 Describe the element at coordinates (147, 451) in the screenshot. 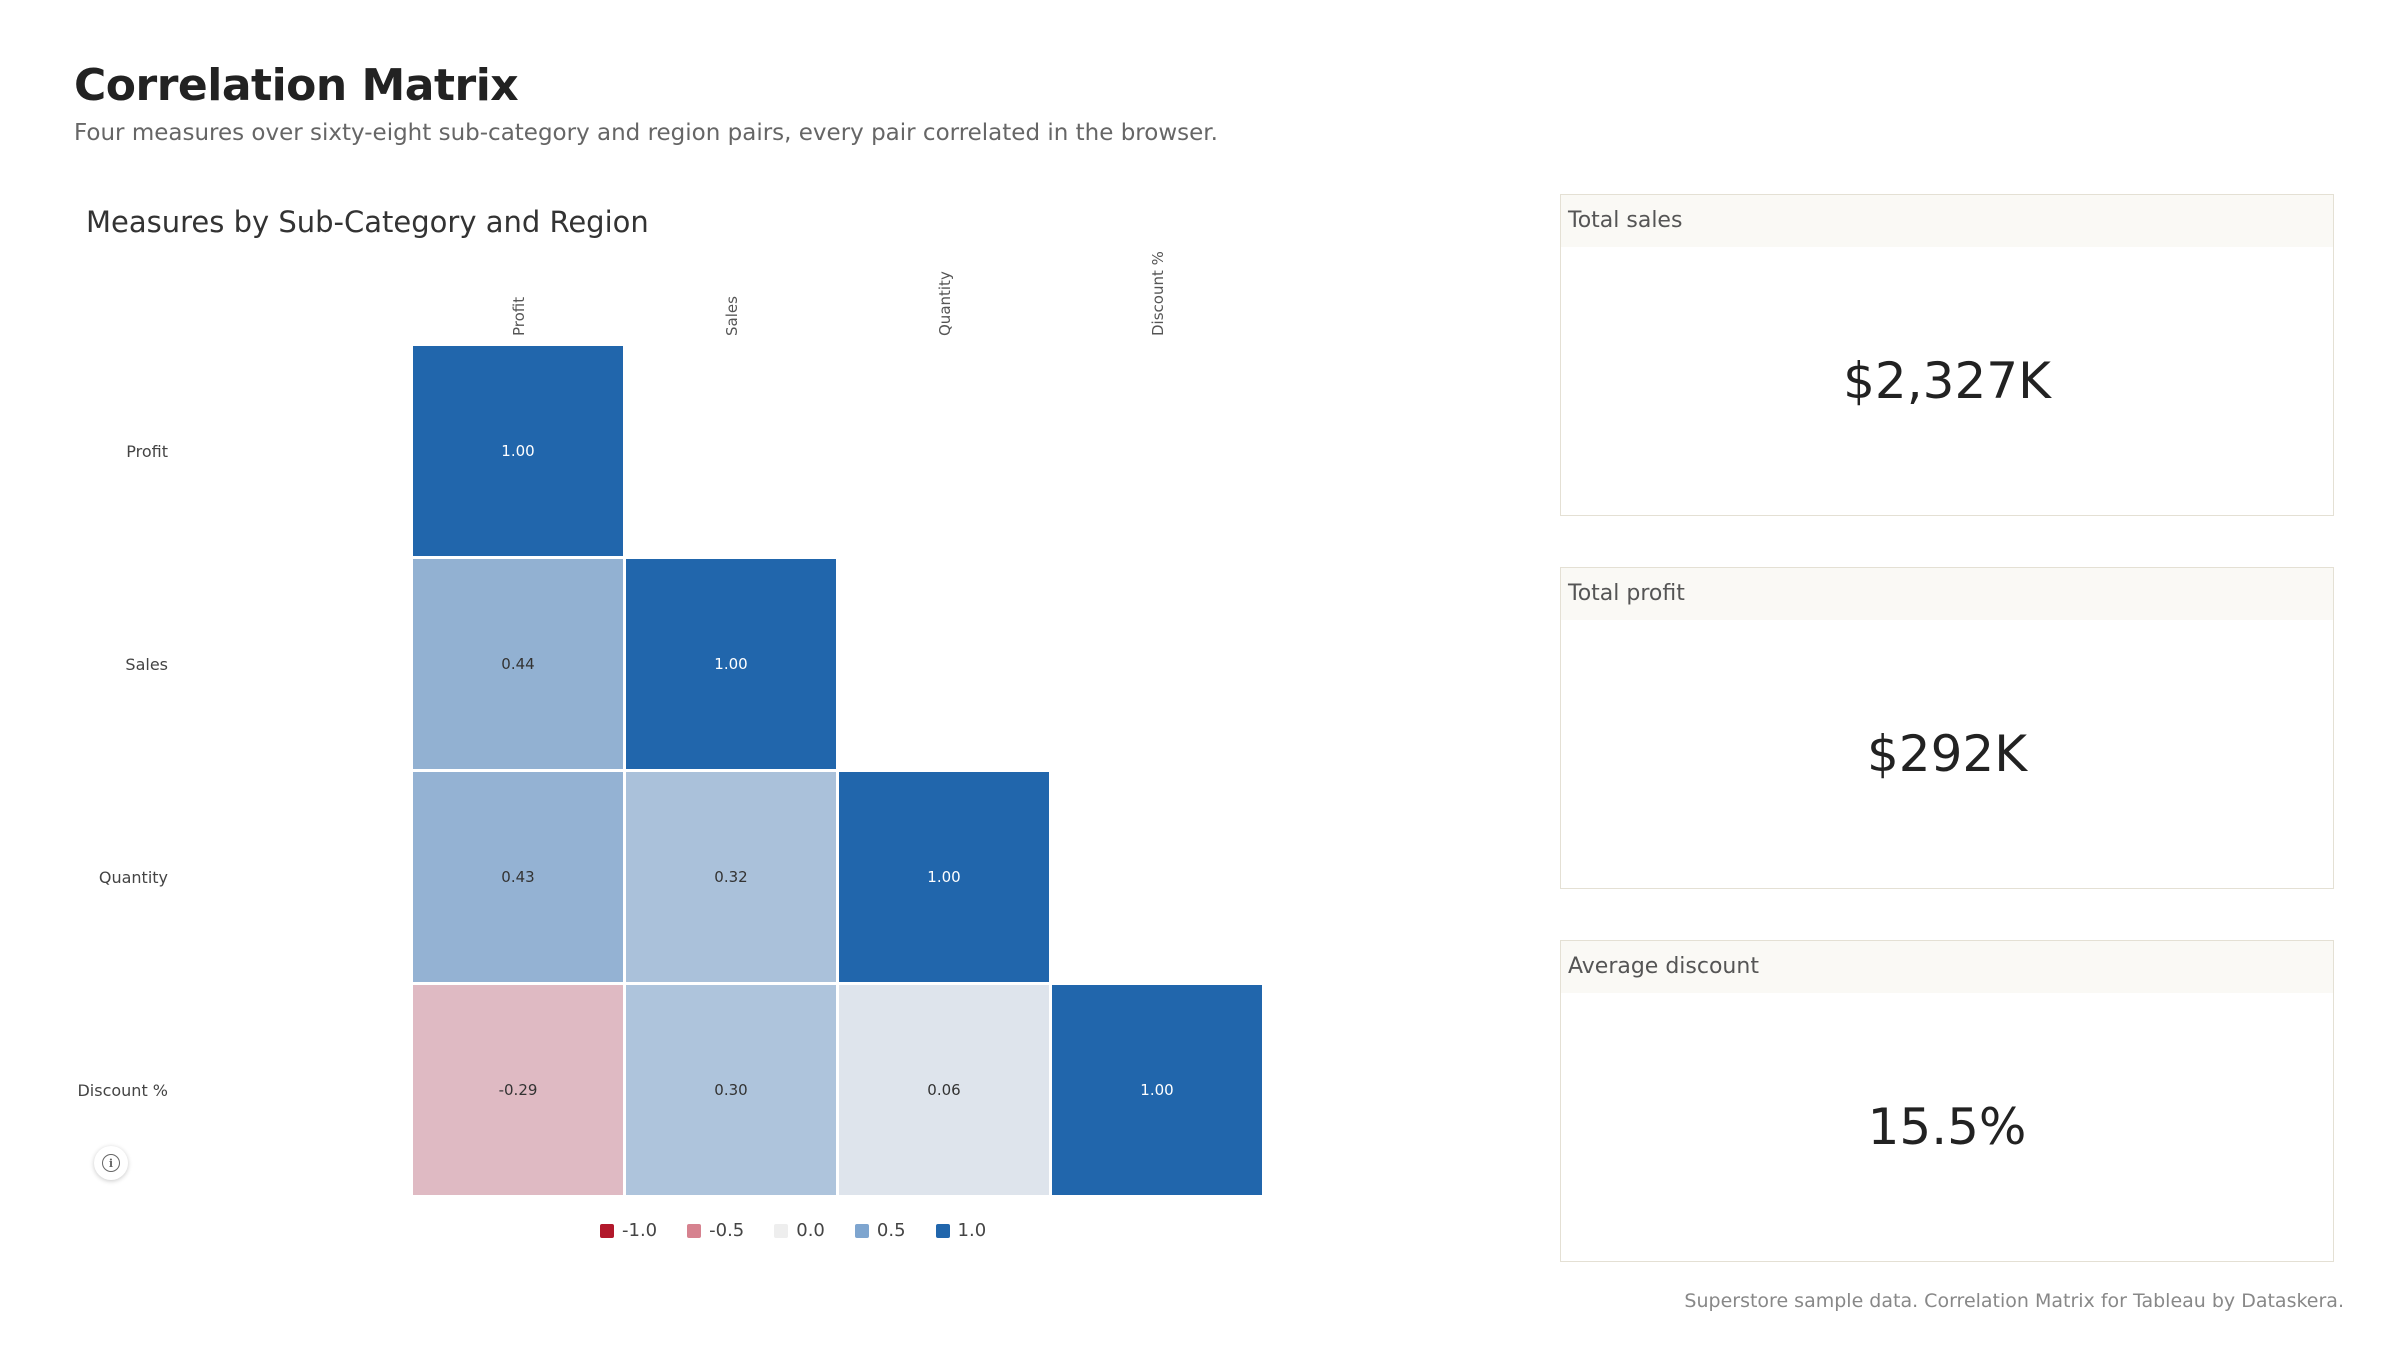

I see `row-label: Profit` at that location.